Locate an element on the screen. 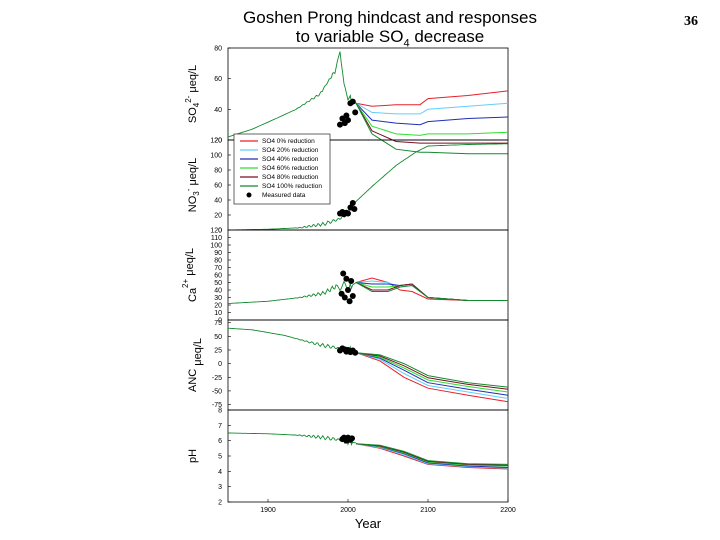  y-tick-label-so4: 20 is located at coordinates (218, 141).